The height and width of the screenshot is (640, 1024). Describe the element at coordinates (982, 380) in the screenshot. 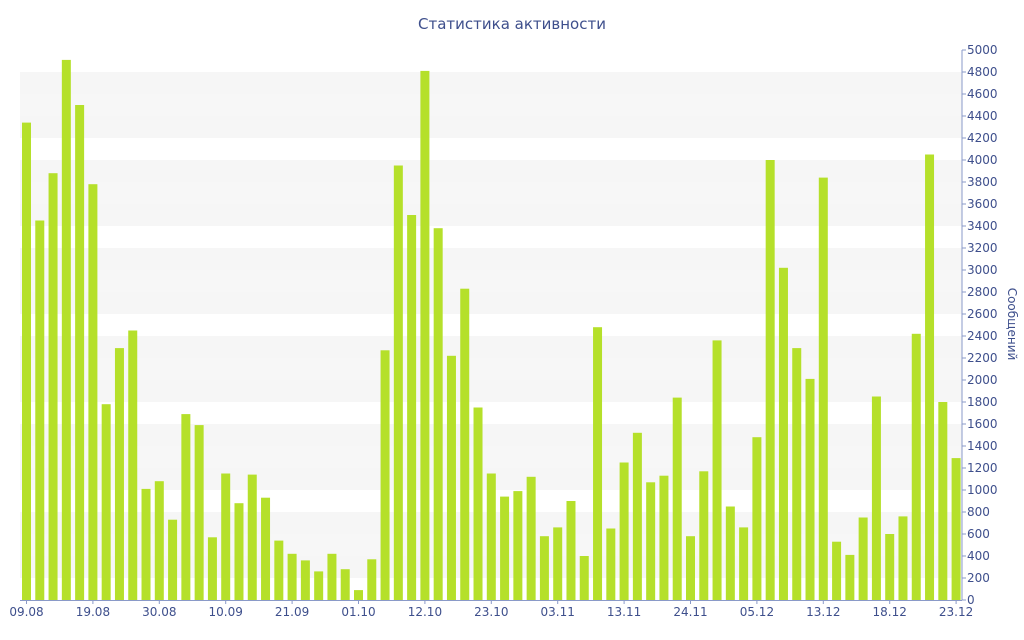

I see `y-tick-label: 2000` at that location.